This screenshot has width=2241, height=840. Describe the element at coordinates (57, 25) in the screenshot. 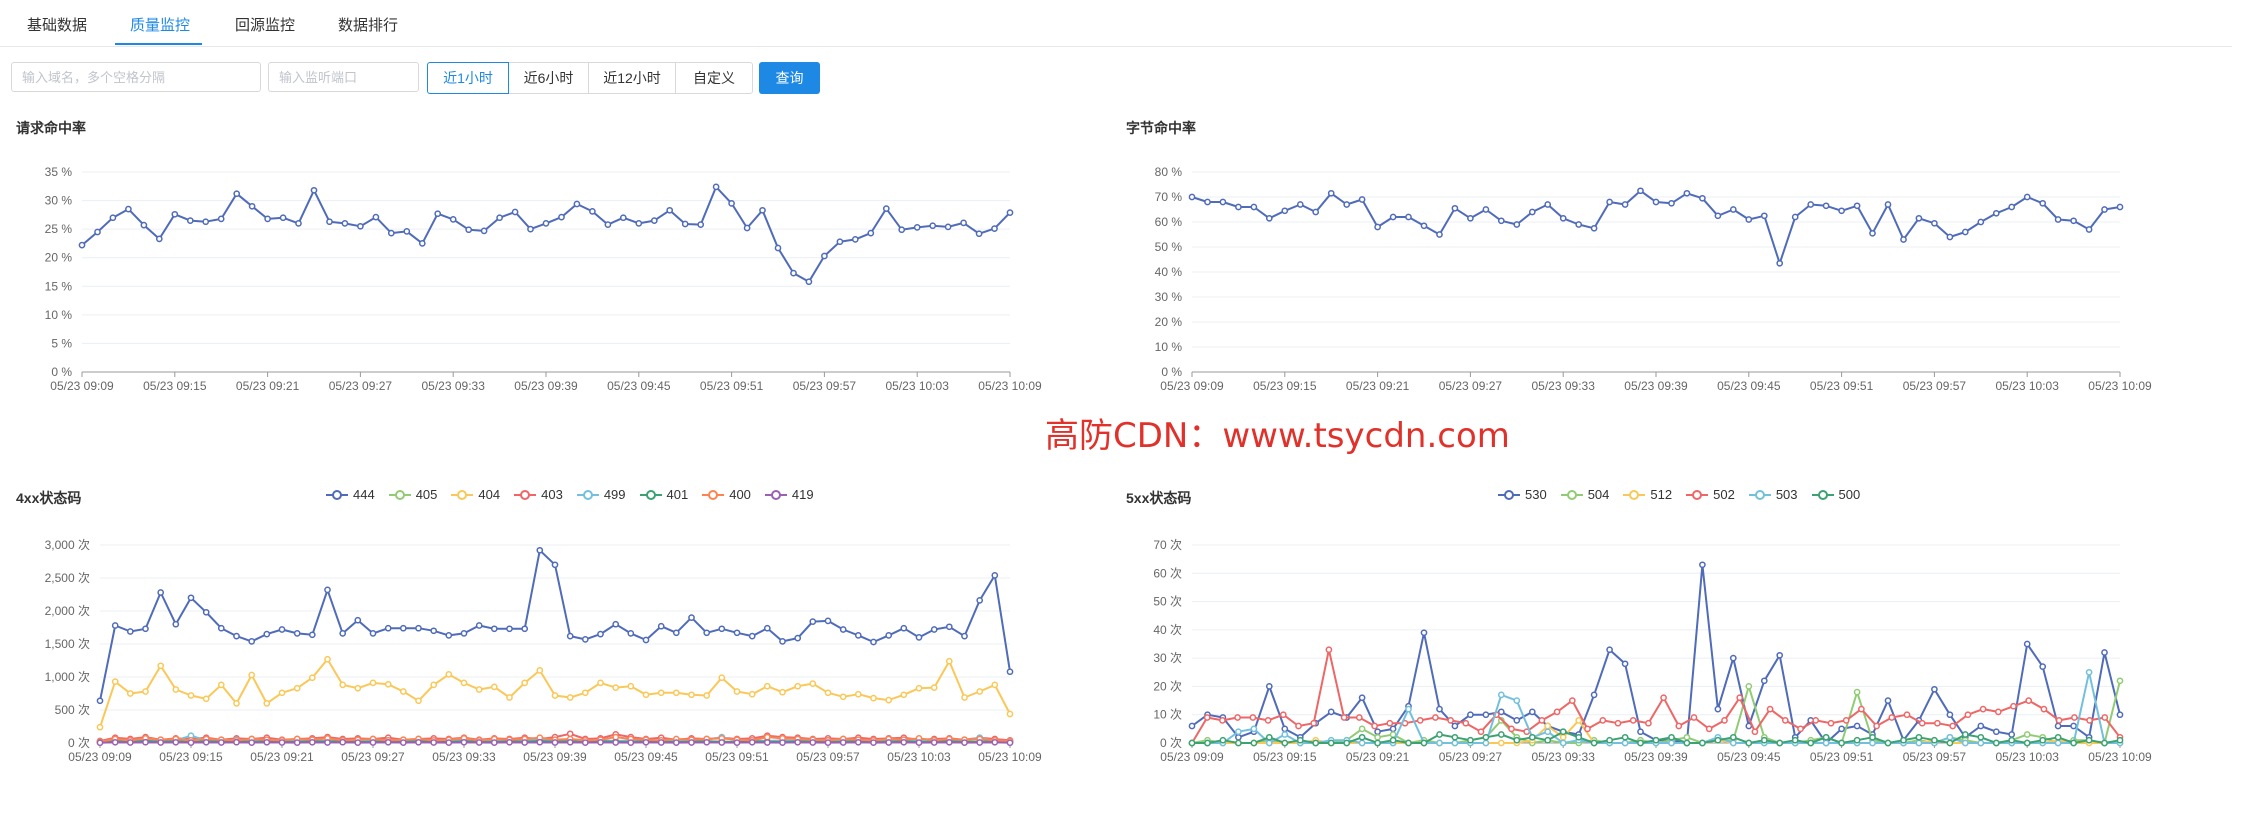

I see `tab-basic-data: 基础数据` at that location.